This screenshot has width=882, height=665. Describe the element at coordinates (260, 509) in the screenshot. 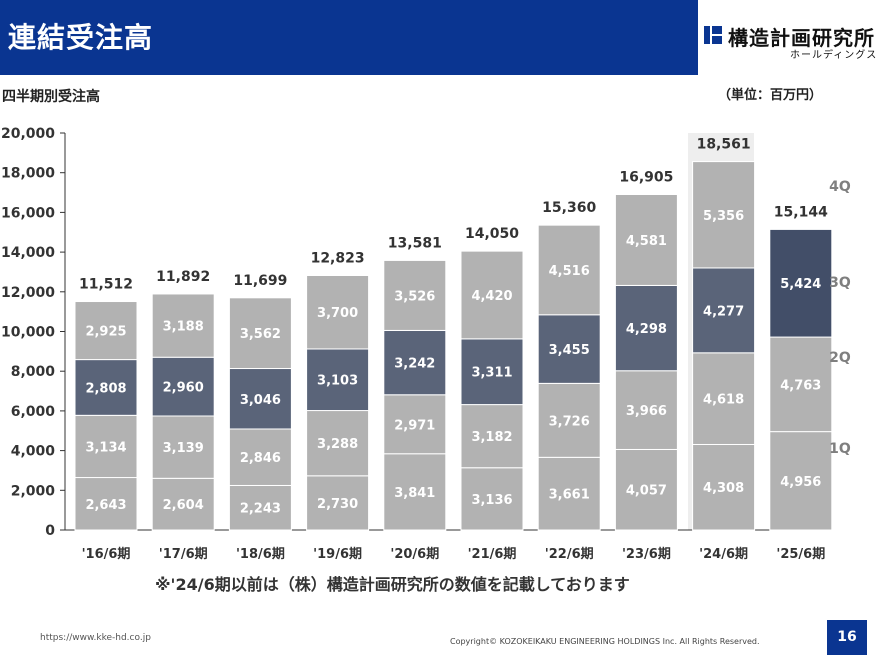

I see `bar-value-label: 2,243` at that location.